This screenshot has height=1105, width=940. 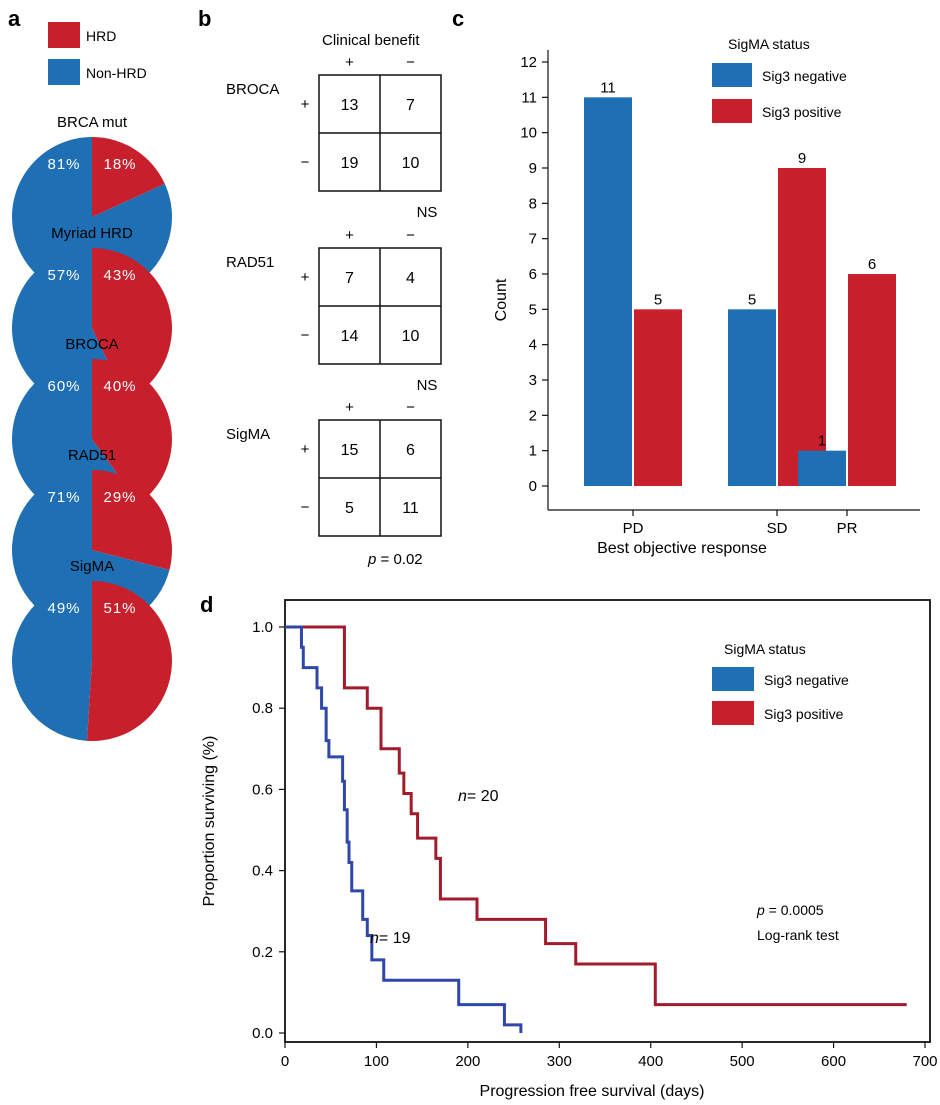 What do you see at coordinates (119, 608) in the screenshot?
I see `pie-label-hrd: 51%` at bounding box center [119, 608].